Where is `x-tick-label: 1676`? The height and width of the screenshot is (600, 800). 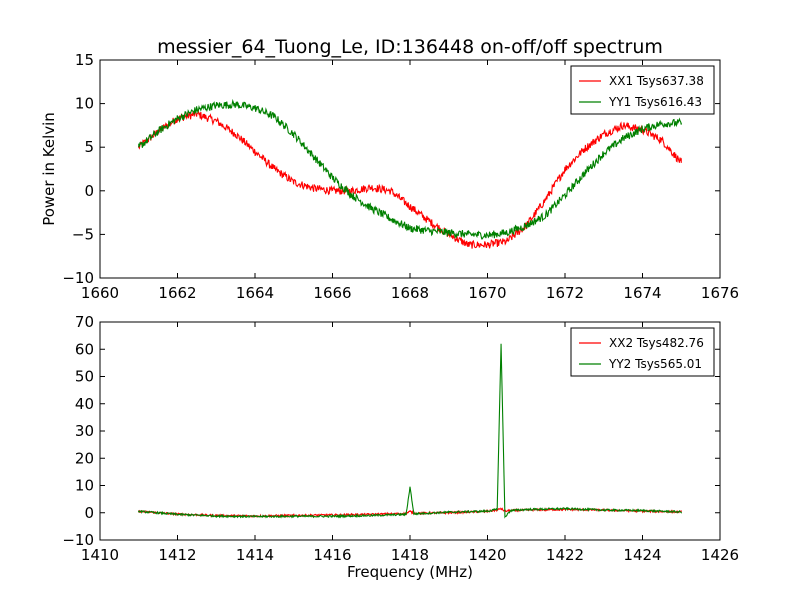
x-tick-label: 1676 is located at coordinates (720, 293).